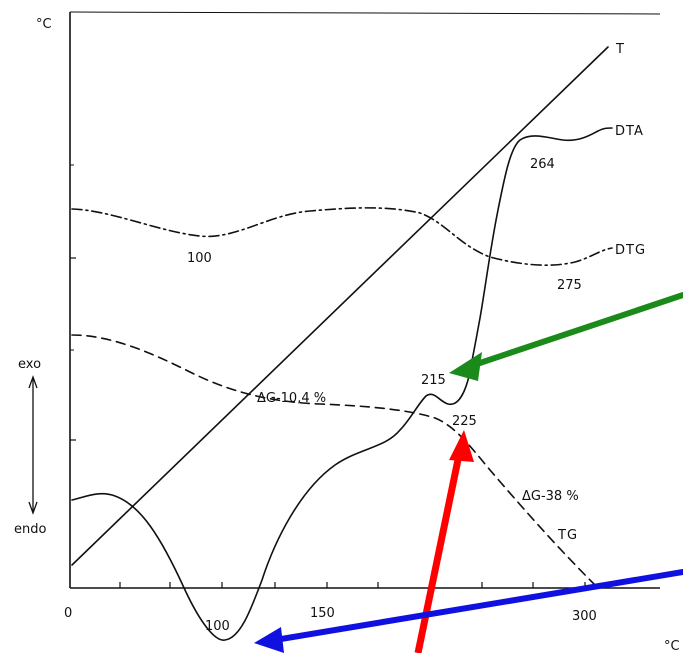 The height and width of the screenshot is (653, 683). I want to click on x-tick-label-150: 150, so click(322, 613).